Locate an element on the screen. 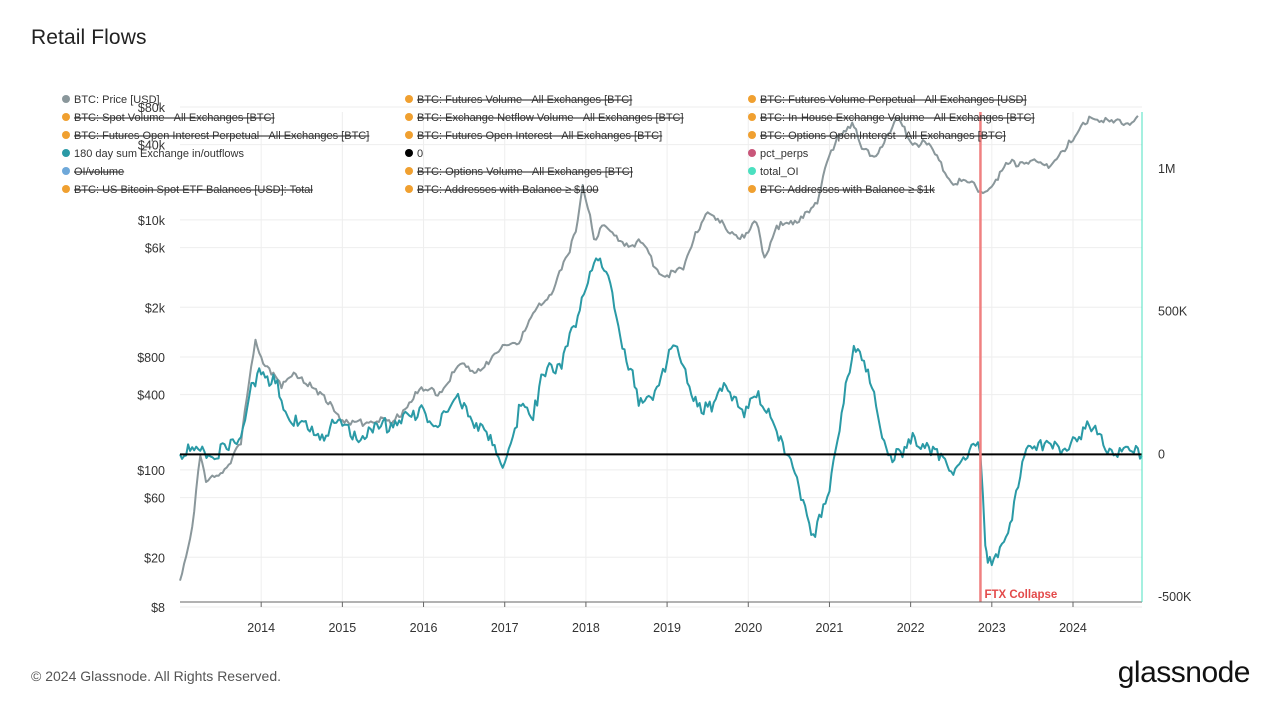  legend-item: BTC: Price [USD] is located at coordinates (111, 100).